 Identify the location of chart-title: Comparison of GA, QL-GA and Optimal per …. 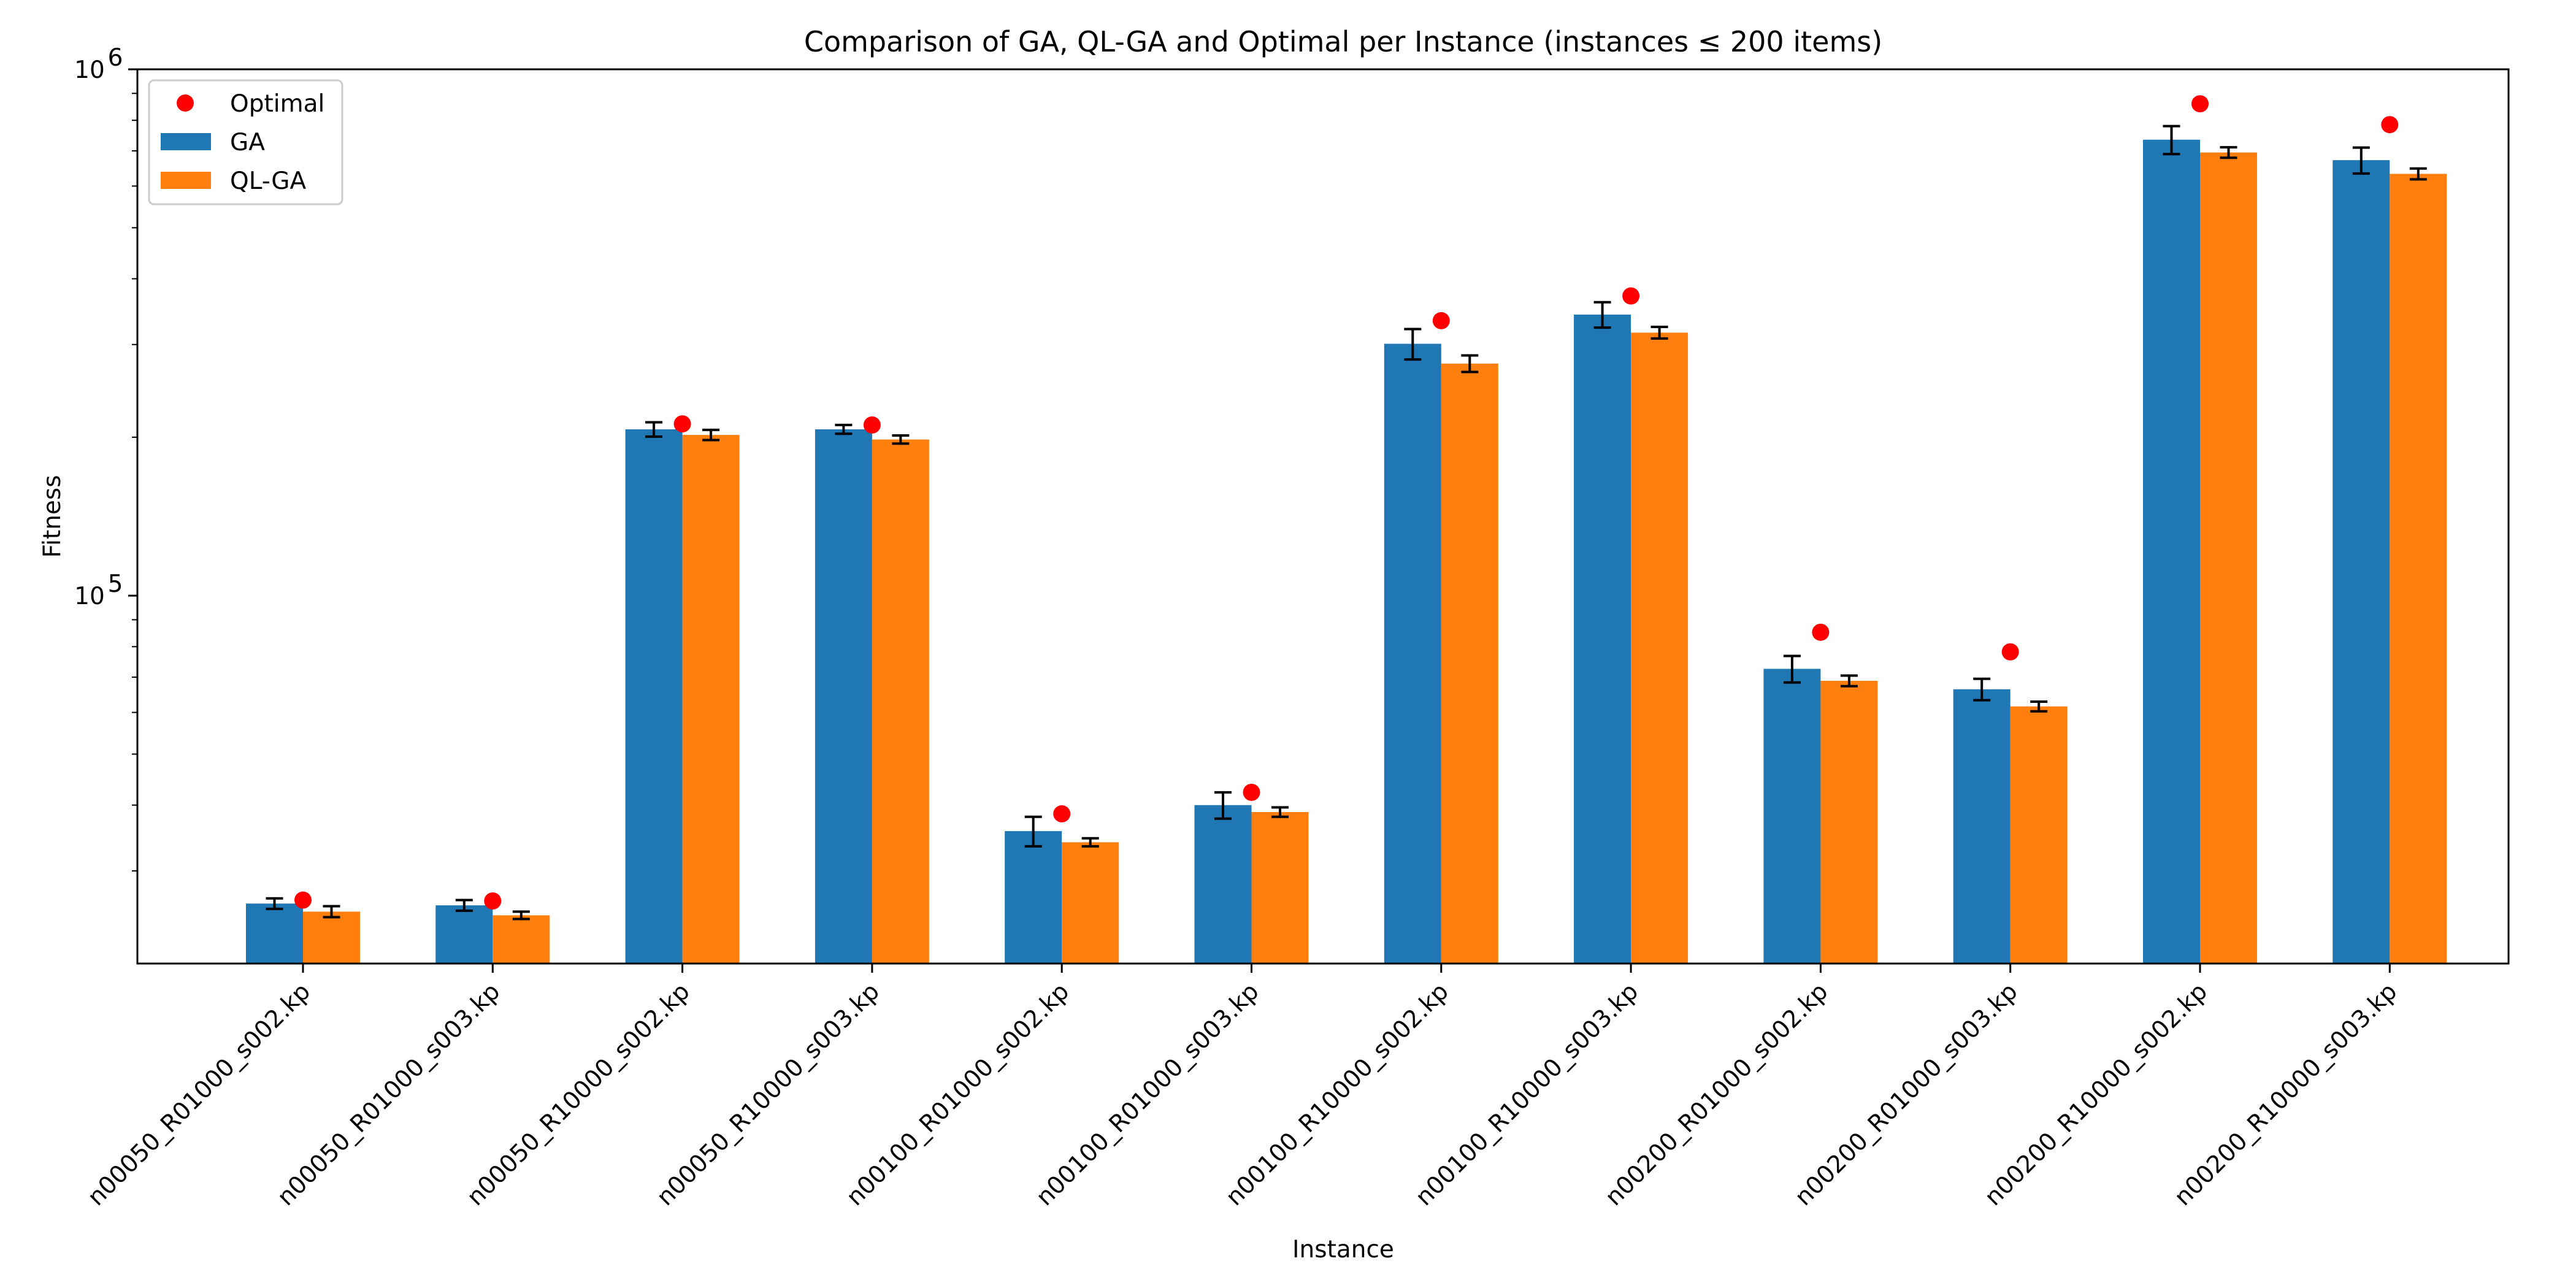
(1343, 41).